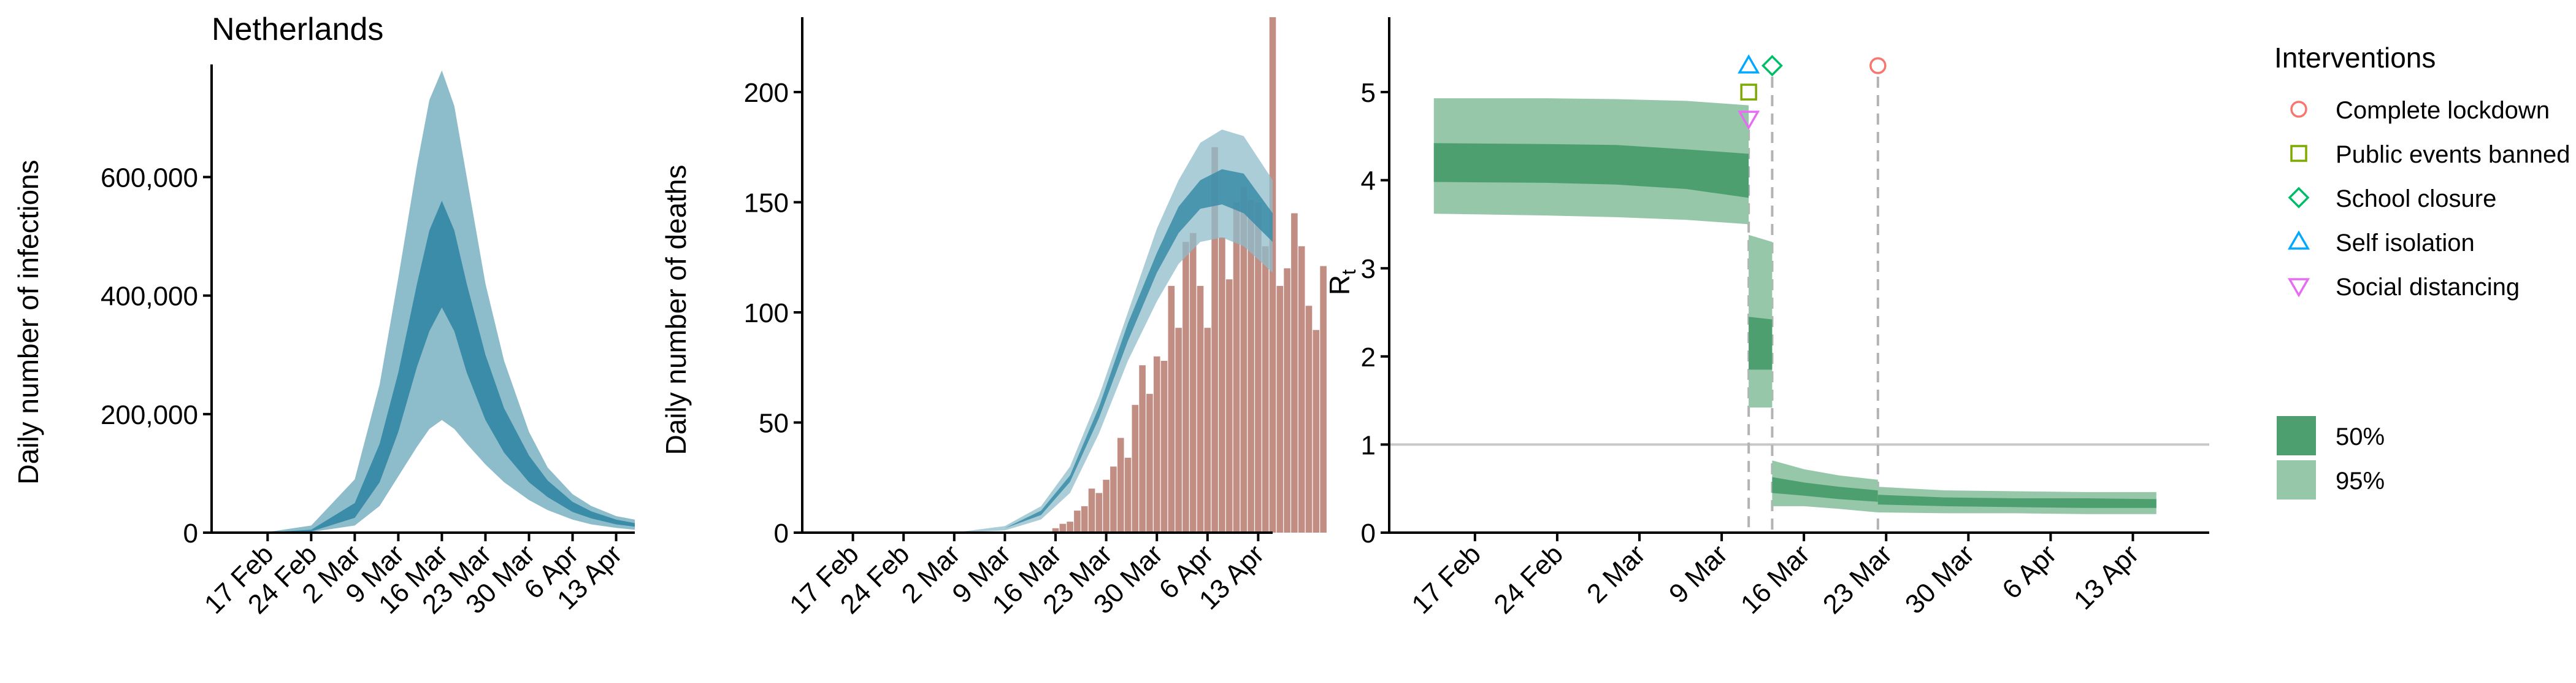 This screenshot has height=683, width=2576. What do you see at coordinates (149, 178) in the screenshot?
I see `infections-y-tick-label: 600,000` at bounding box center [149, 178].